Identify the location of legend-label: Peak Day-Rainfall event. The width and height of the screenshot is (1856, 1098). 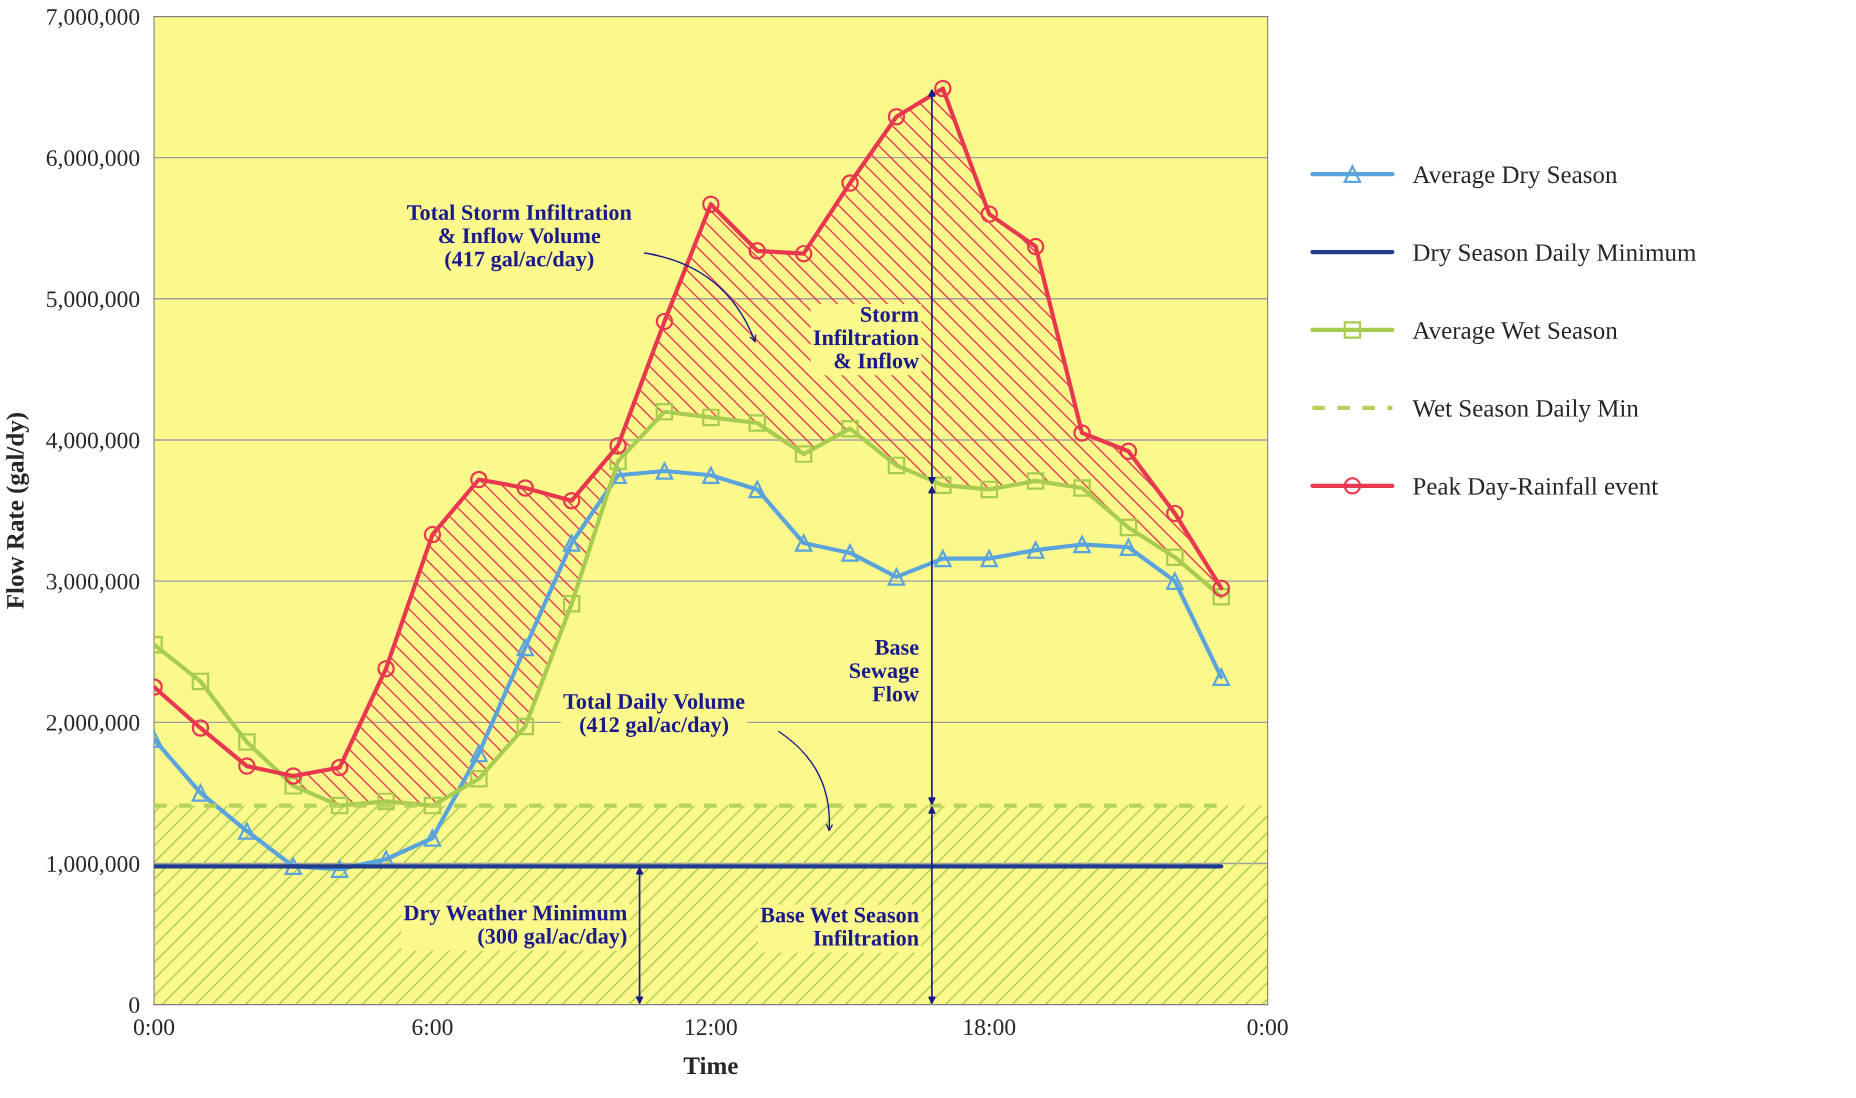
(1536, 488).